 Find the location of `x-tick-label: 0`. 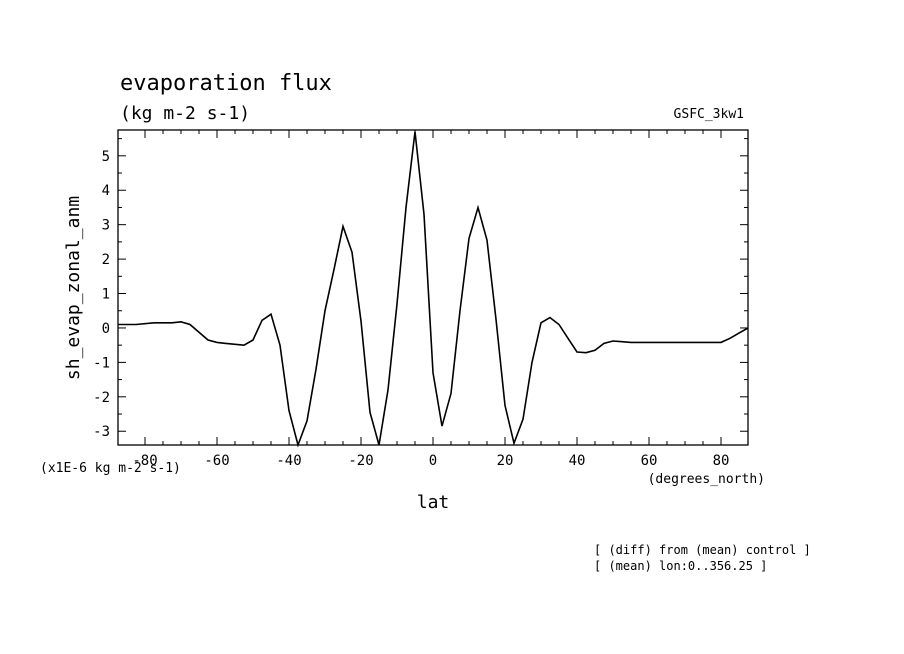

x-tick-label: 0 is located at coordinates (433, 461).